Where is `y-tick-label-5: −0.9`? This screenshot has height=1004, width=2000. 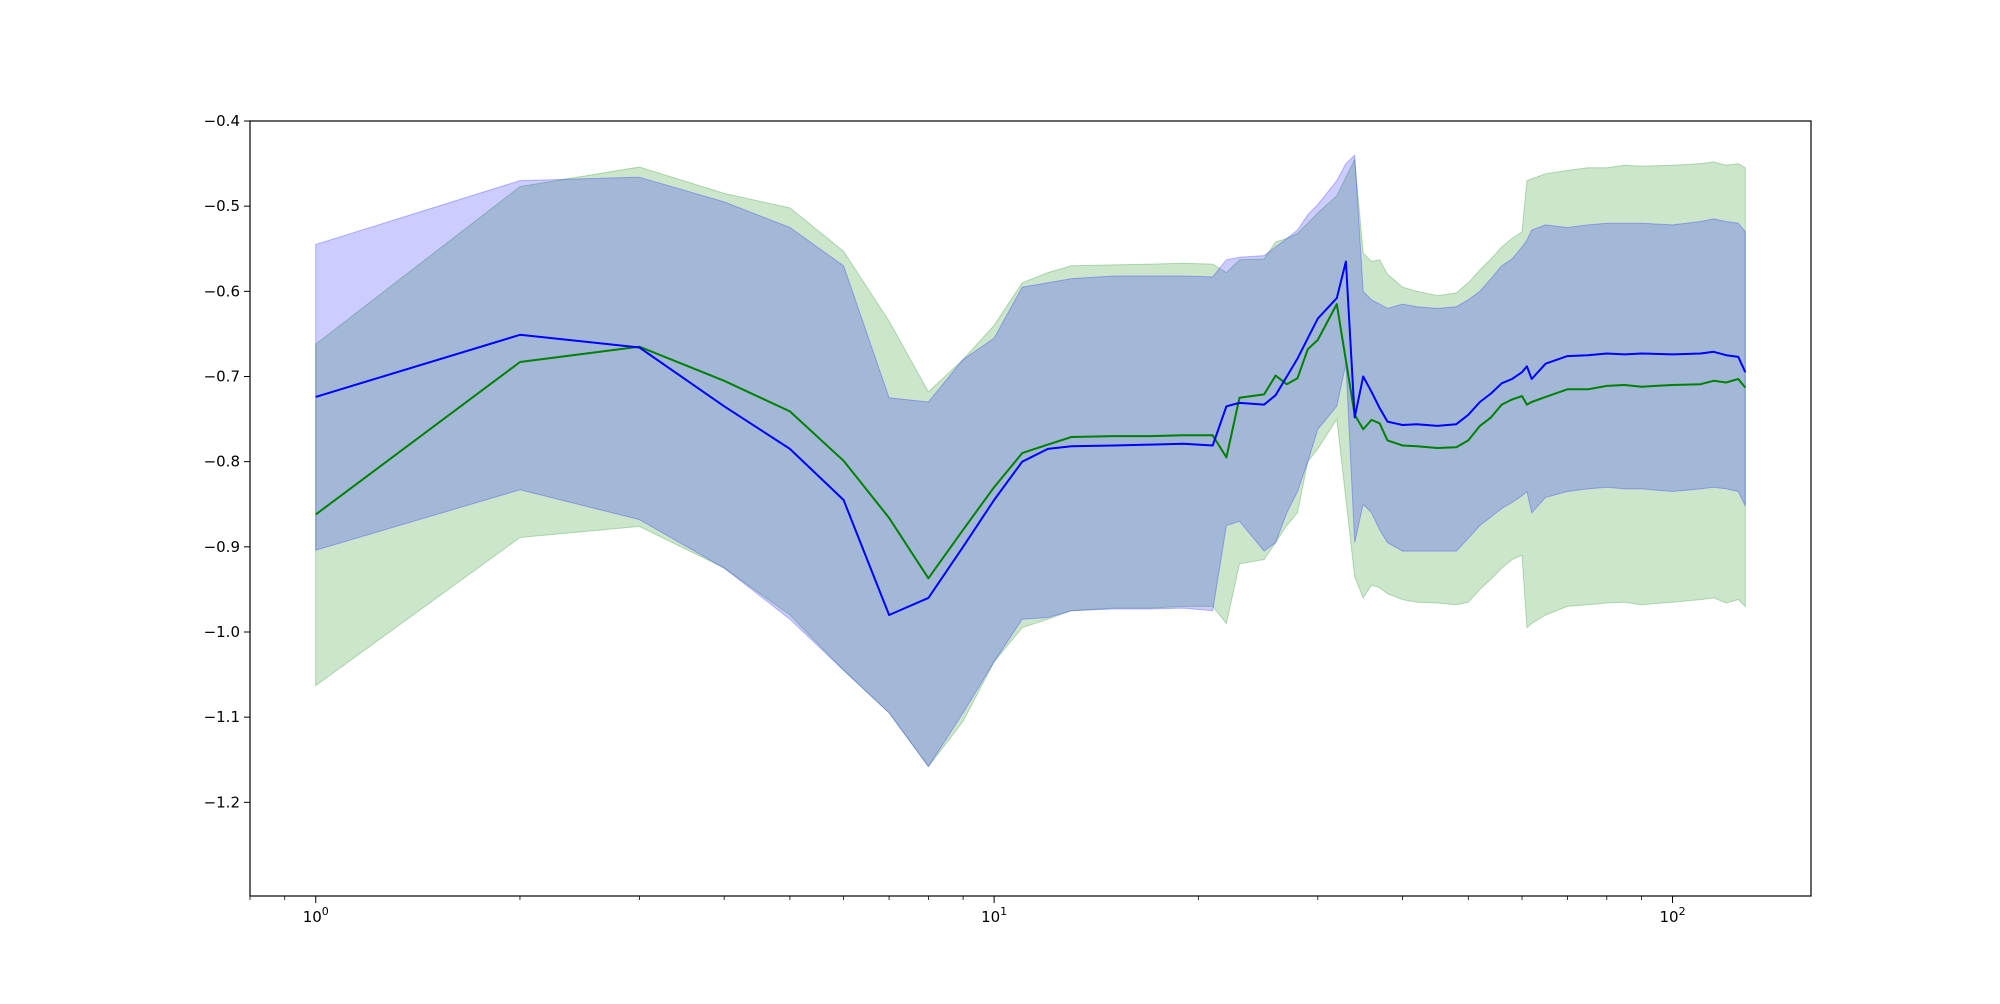 y-tick-label-5: −0.9 is located at coordinates (222, 547).